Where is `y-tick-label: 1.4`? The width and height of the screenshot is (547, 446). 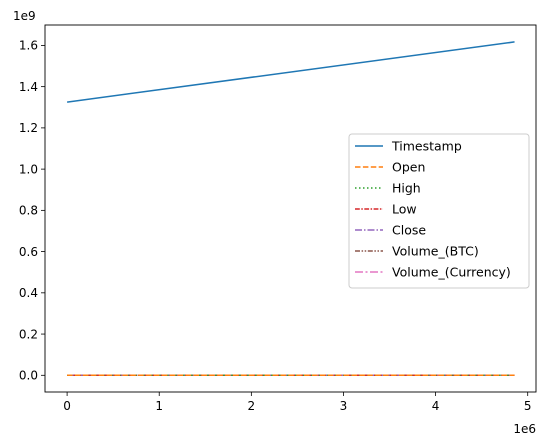 y-tick-label: 1.4 is located at coordinates (28, 87).